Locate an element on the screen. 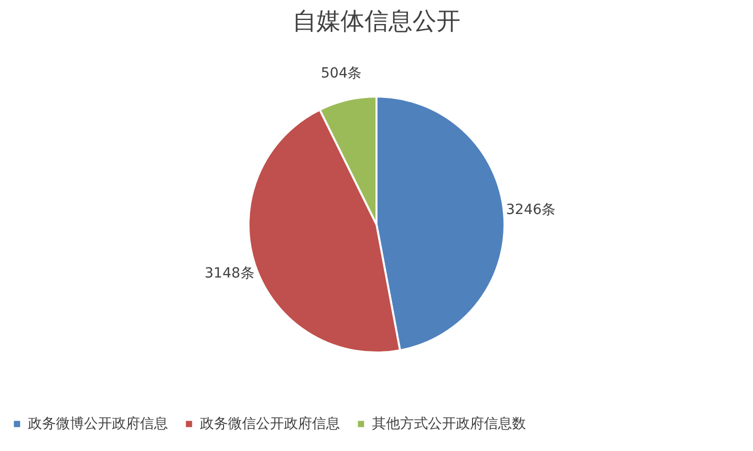 The image size is (753, 451). data-label: 3148条 is located at coordinates (229, 274).